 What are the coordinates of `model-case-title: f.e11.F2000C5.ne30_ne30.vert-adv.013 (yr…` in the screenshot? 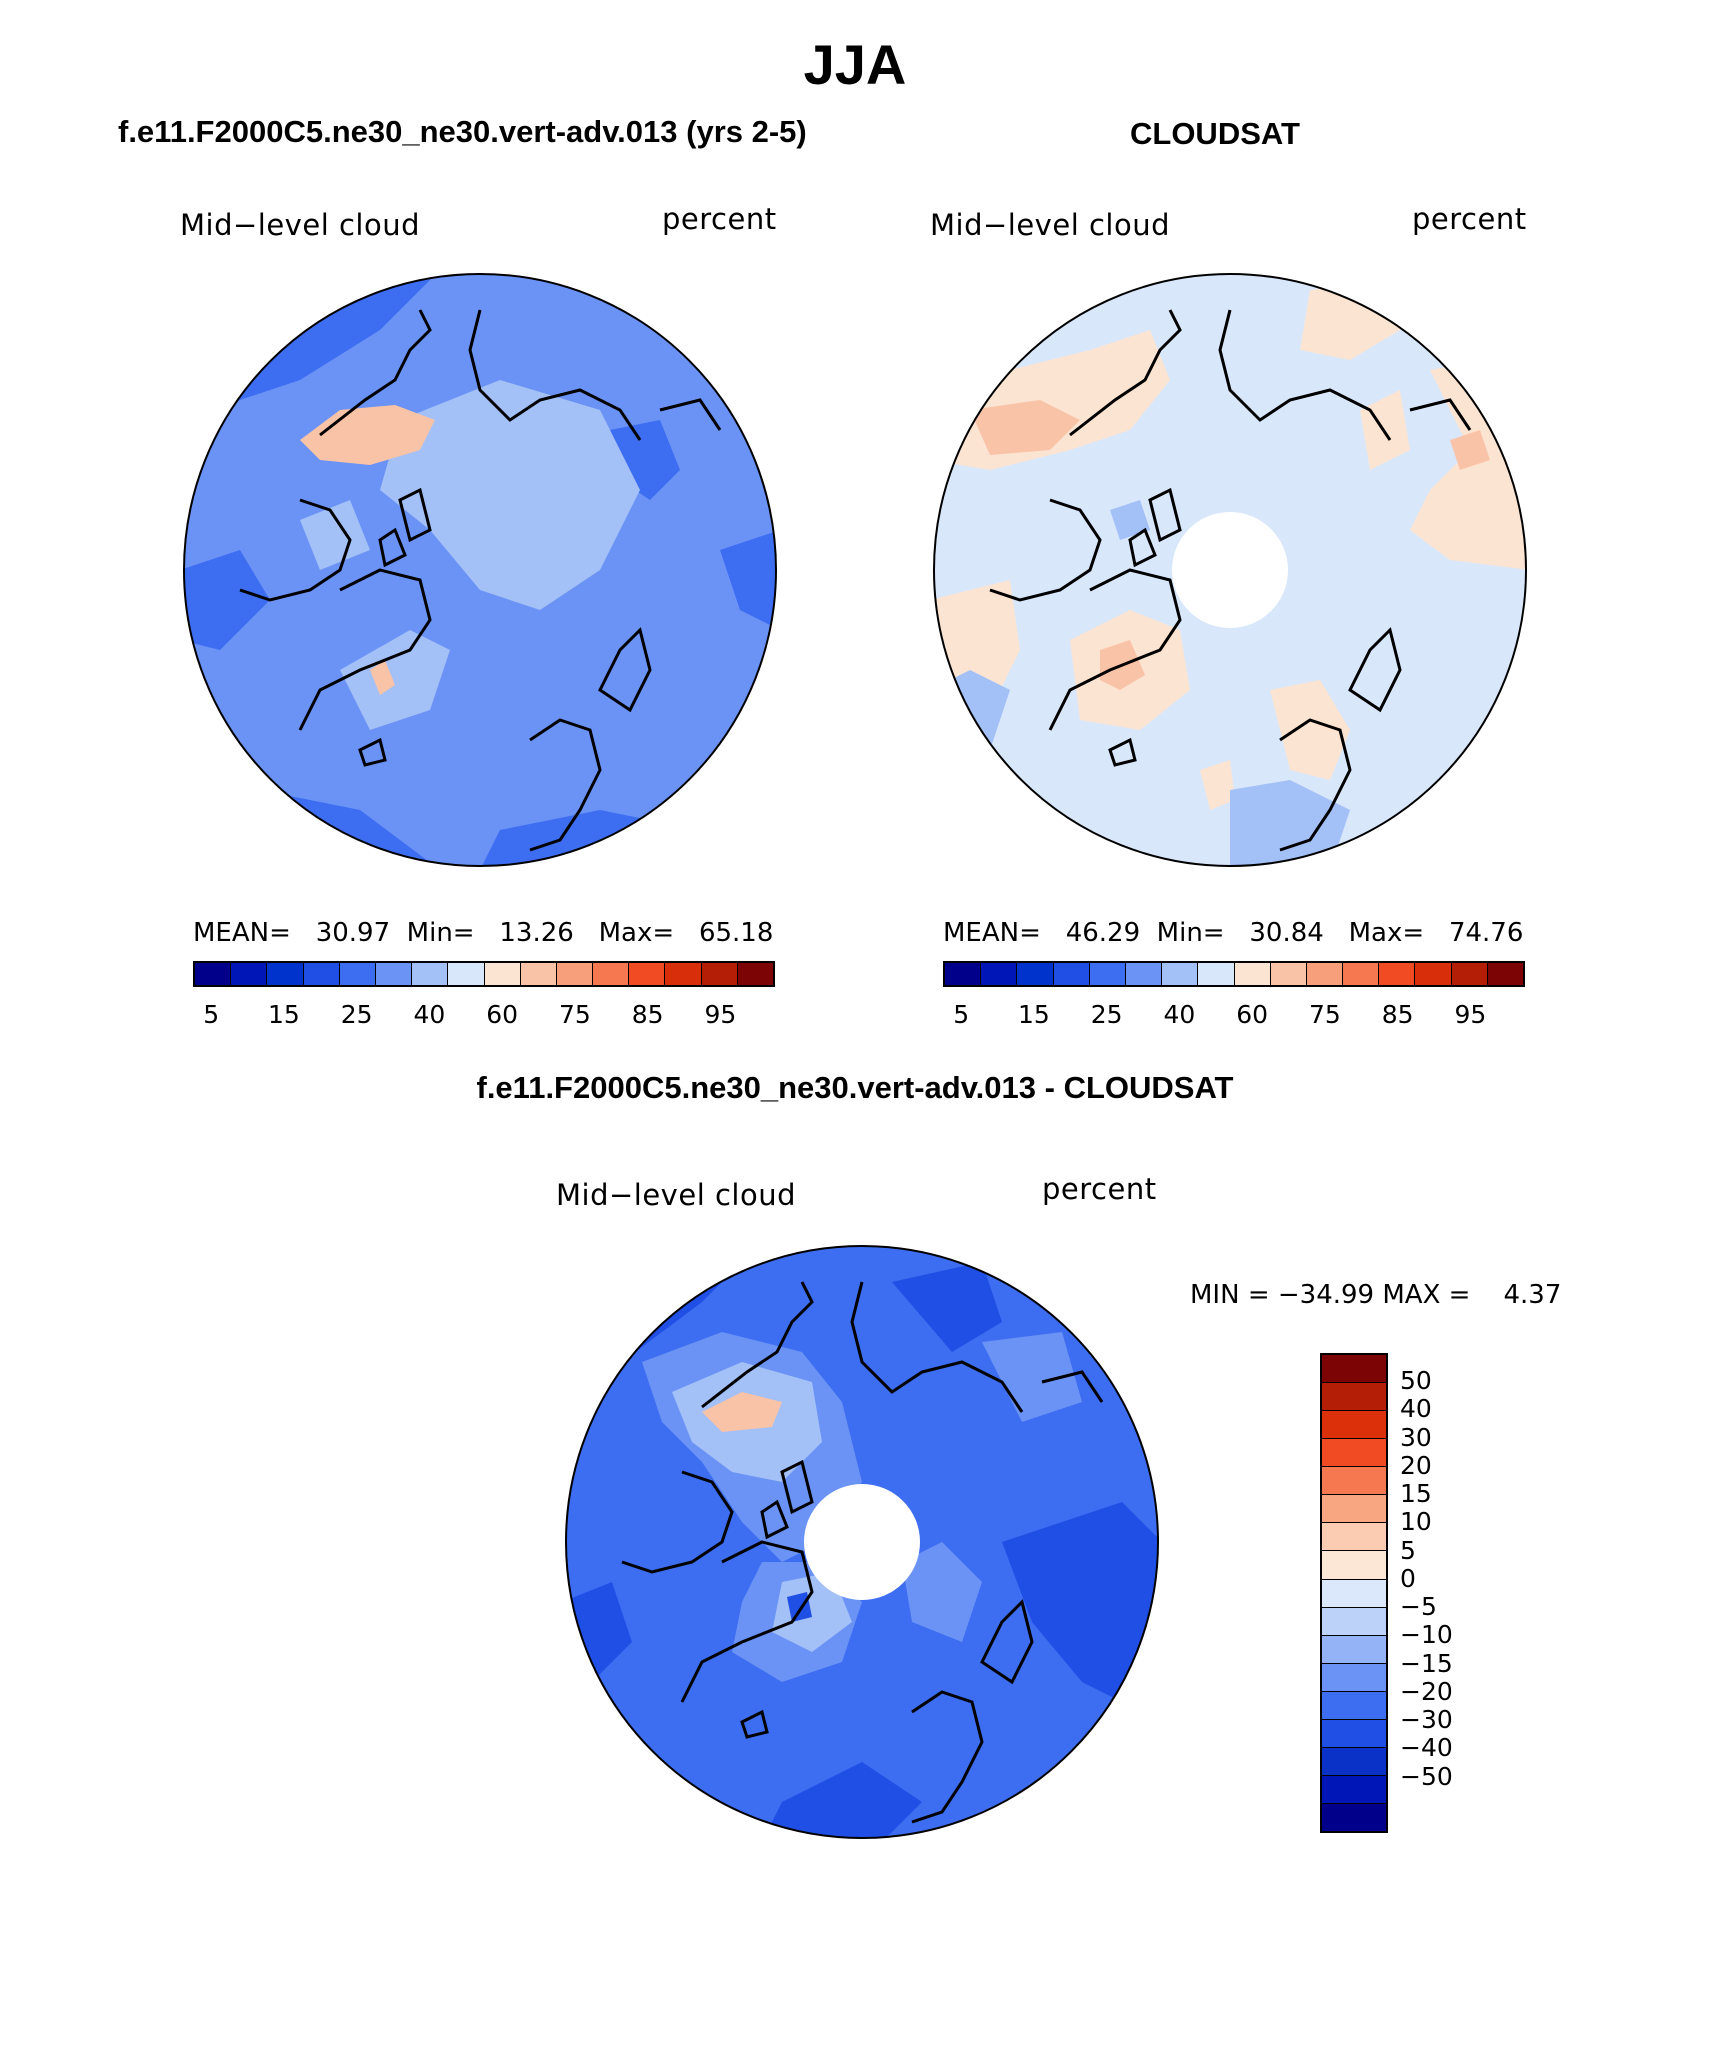 It's located at (462, 131).